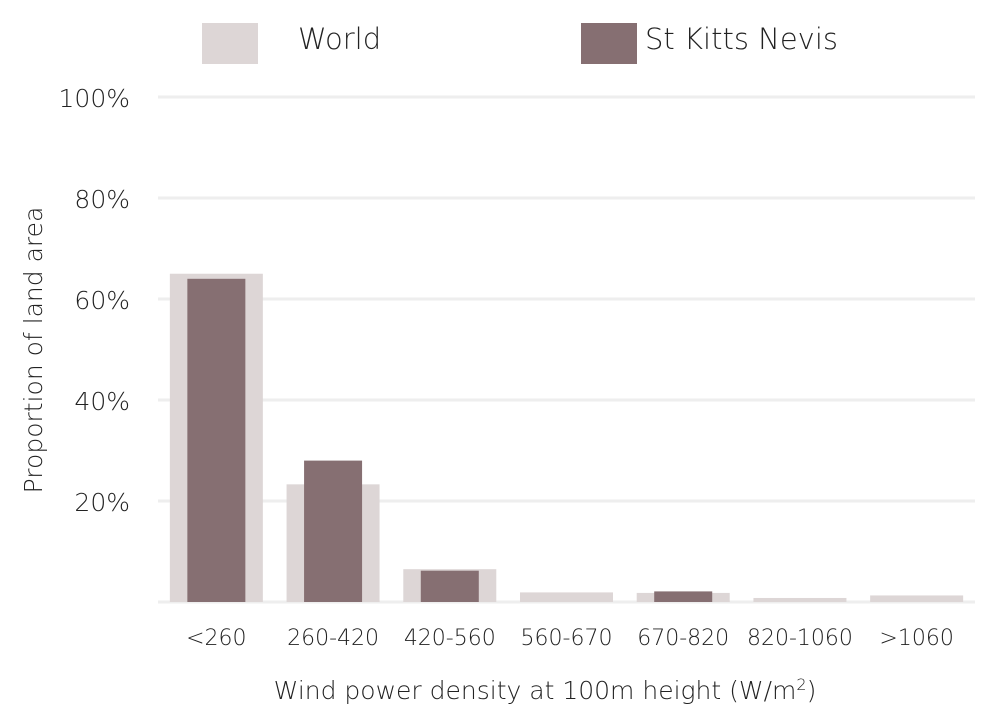 Image resolution: width=994 pixels, height=710 pixels. What do you see at coordinates (33, 350) in the screenshot?
I see `y-axis-label: Proportion of land area` at bounding box center [33, 350].